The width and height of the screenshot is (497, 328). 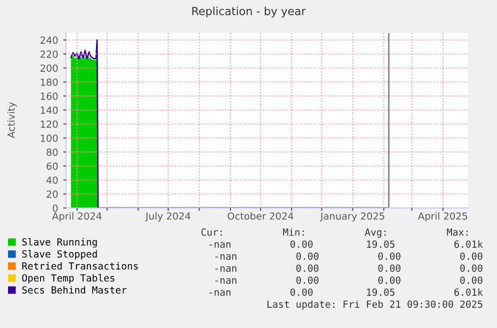 What do you see at coordinates (80, 266) in the screenshot?
I see `legend-label: Retried Transactions` at bounding box center [80, 266].